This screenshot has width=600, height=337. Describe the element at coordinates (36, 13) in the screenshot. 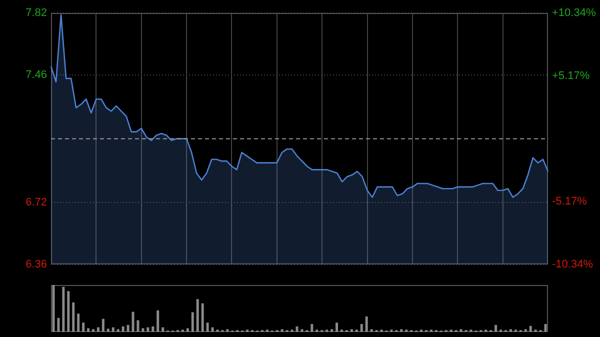

I see `y-tick-label: 7.82` at that location.